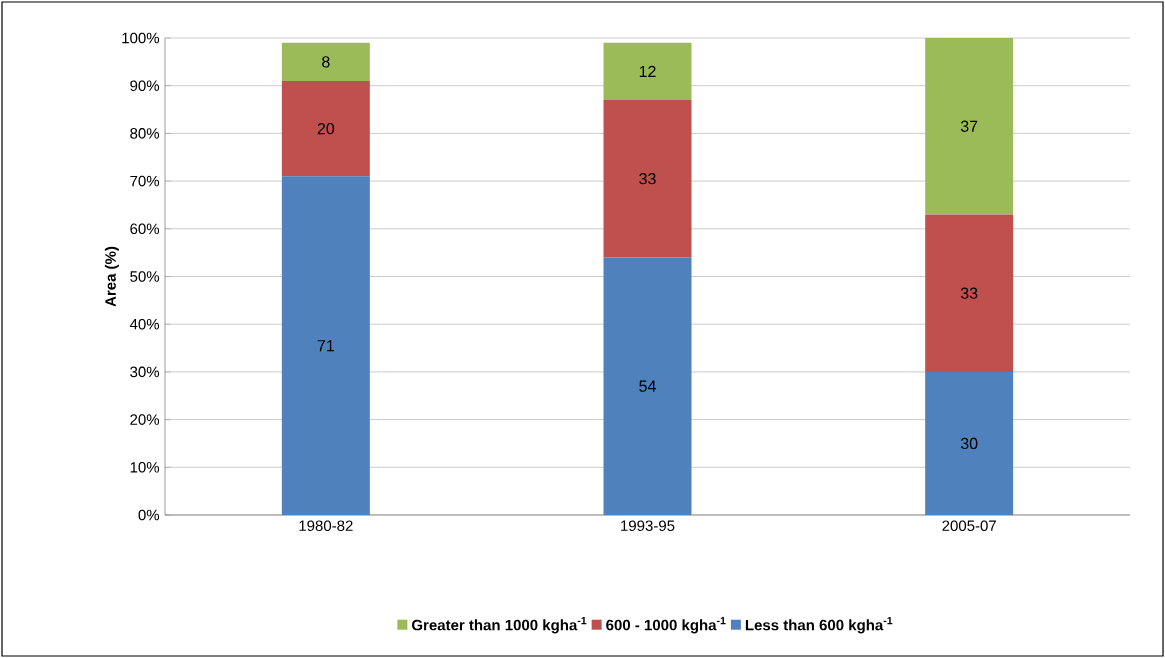 This screenshot has width=1165, height=658. I want to click on y-tick-label: 0%, so click(149, 515).